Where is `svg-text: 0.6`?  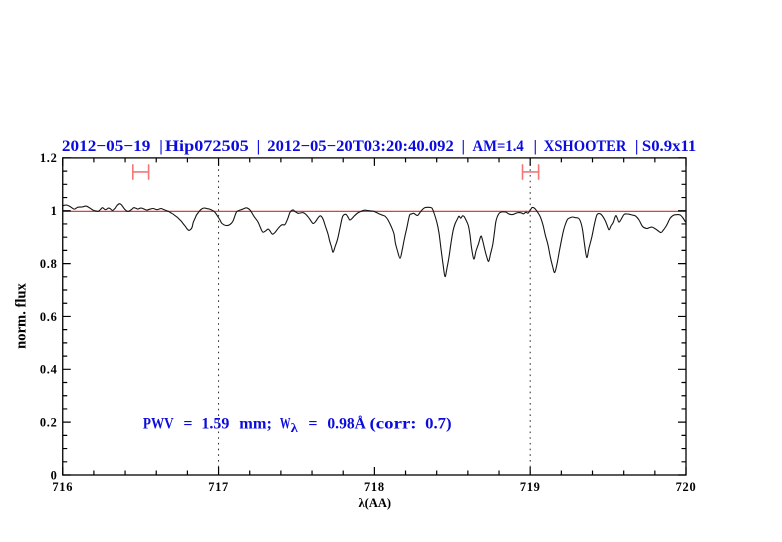 svg-text: 0.6 is located at coordinates (49, 317).